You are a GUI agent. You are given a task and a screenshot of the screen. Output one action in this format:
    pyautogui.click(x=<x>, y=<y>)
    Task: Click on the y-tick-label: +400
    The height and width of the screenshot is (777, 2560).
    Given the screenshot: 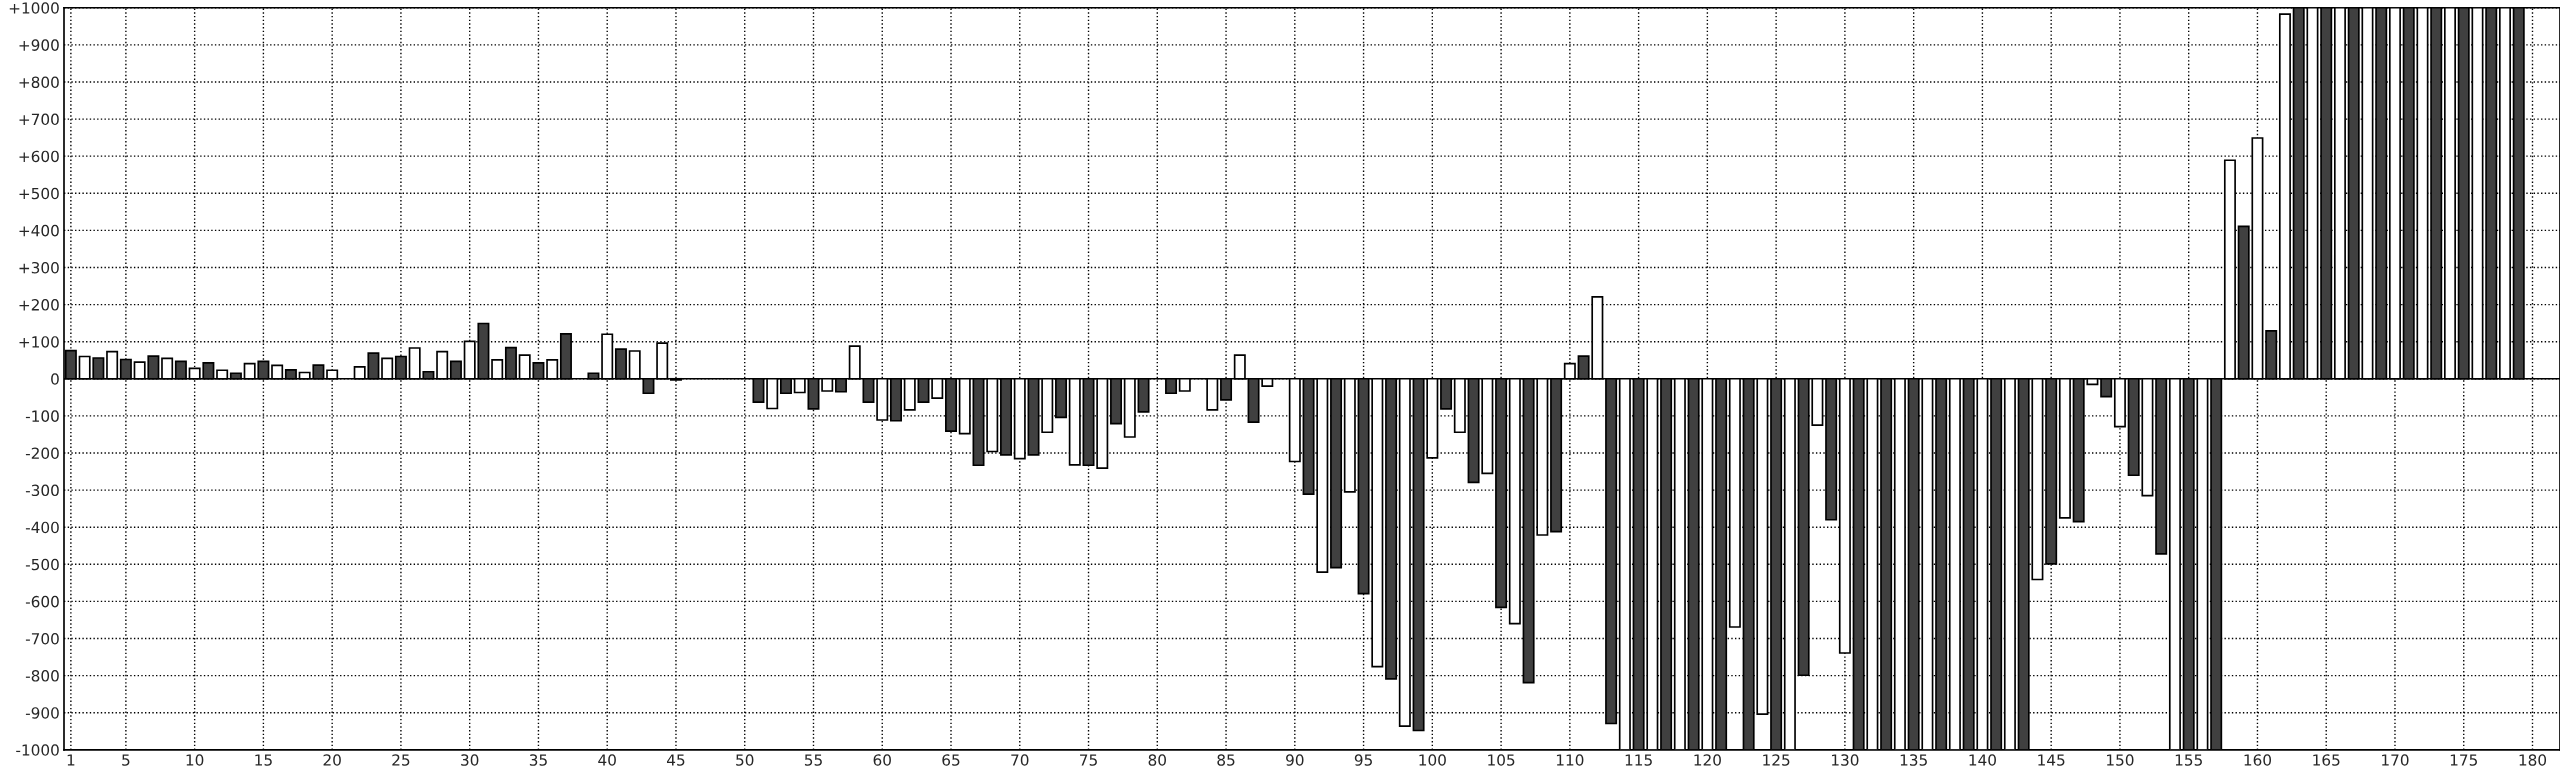 What is the action you would take?
    pyautogui.click(x=39, y=230)
    